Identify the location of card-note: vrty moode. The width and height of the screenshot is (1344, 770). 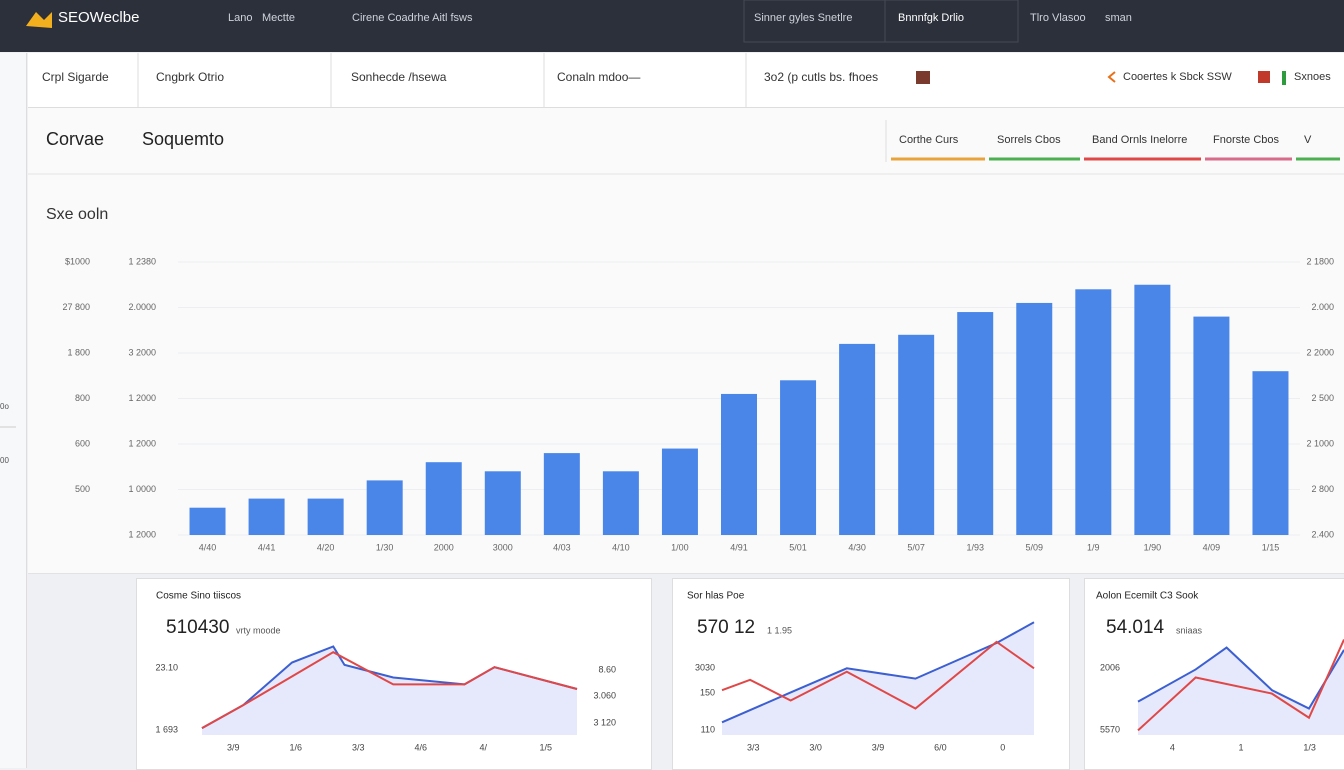
(258, 630).